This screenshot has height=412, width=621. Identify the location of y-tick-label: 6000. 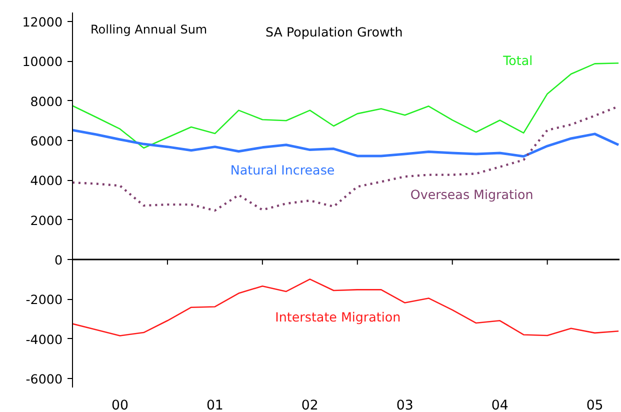
(46, 140).